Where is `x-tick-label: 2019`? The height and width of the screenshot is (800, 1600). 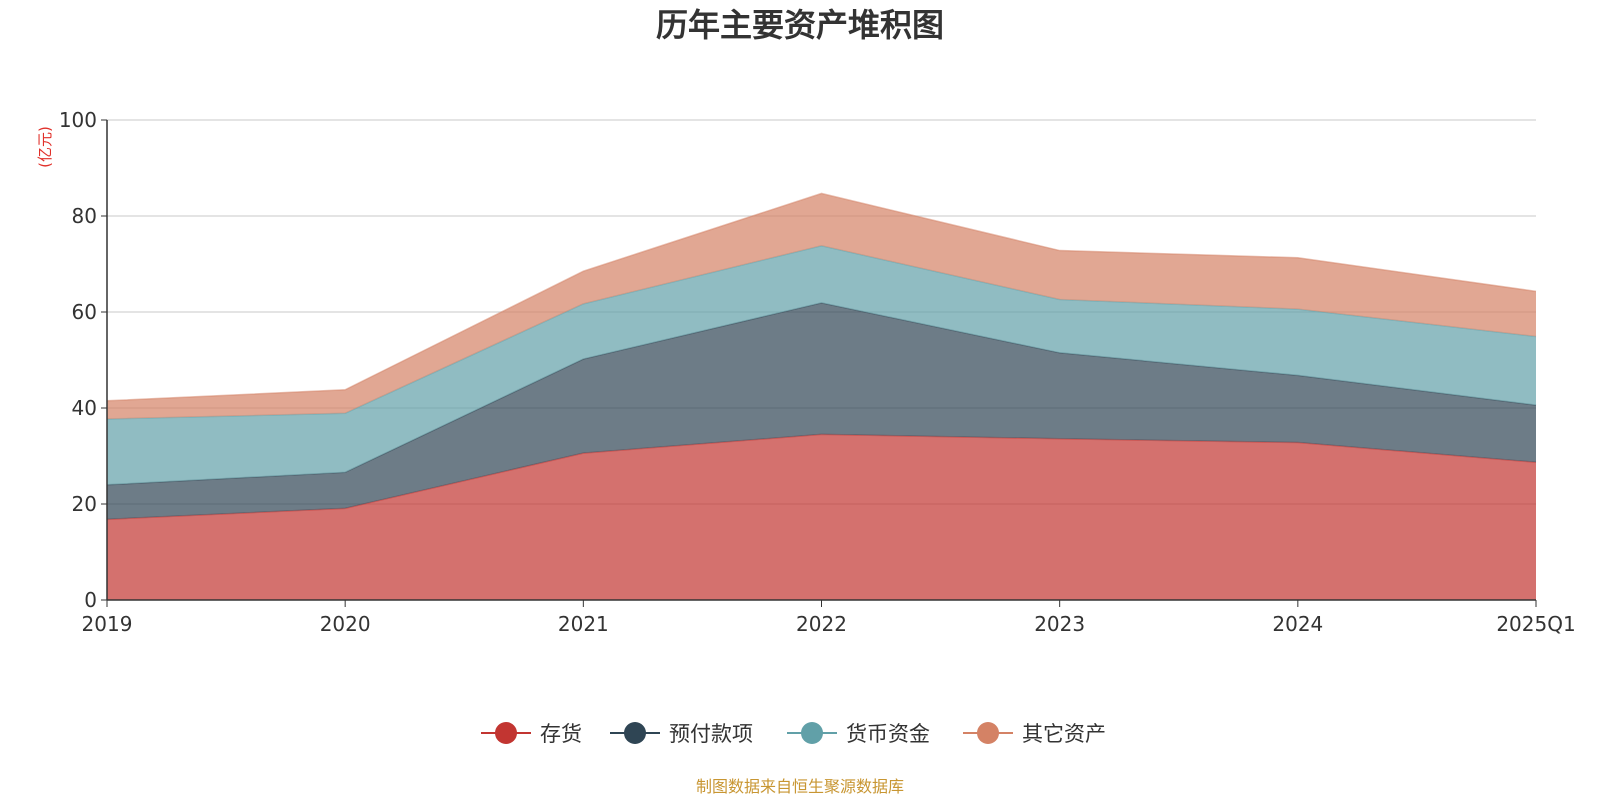
x-tick-label: 2019 is located at coordinates (107, 624).